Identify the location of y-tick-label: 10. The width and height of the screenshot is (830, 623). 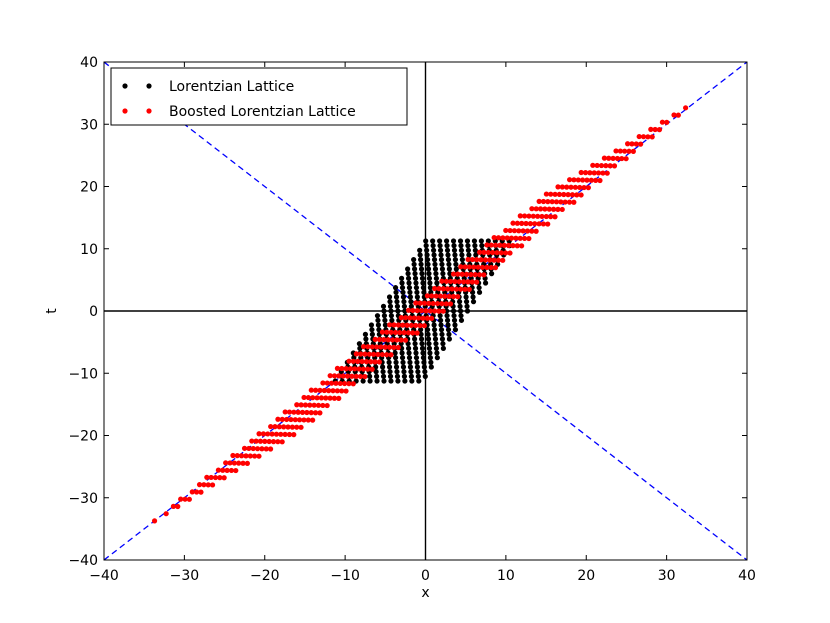
(89, 250).